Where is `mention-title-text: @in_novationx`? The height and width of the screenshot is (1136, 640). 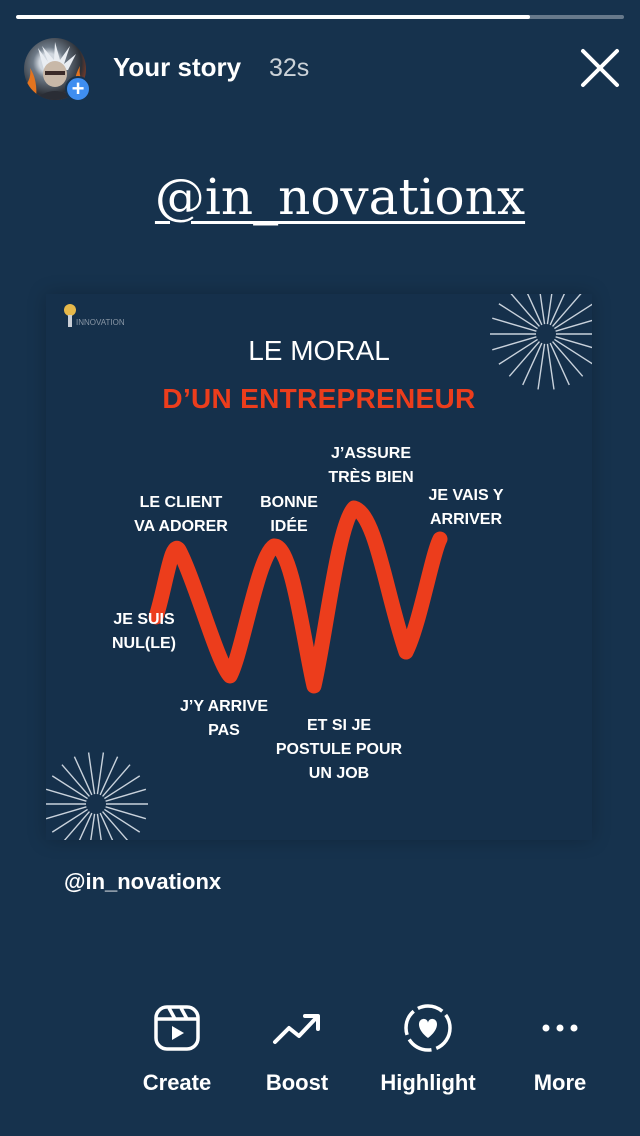 mention-title-text: @in_novationx is located at coordinates (340, 197).